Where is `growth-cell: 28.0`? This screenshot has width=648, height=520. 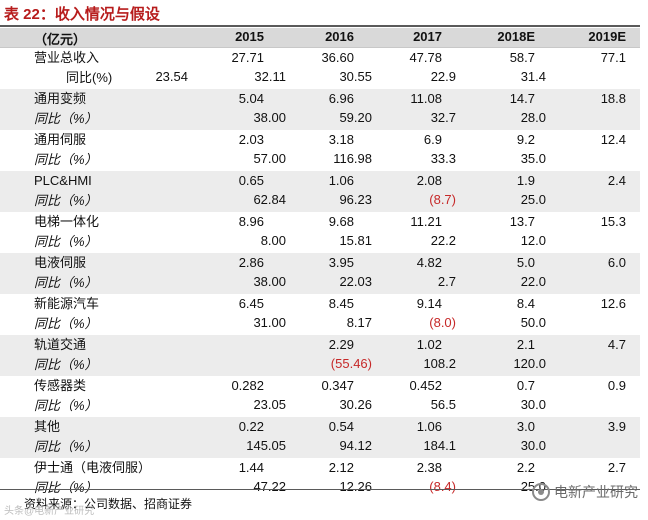 growth-cell: 28.0 is located at coordinates (533, 117).